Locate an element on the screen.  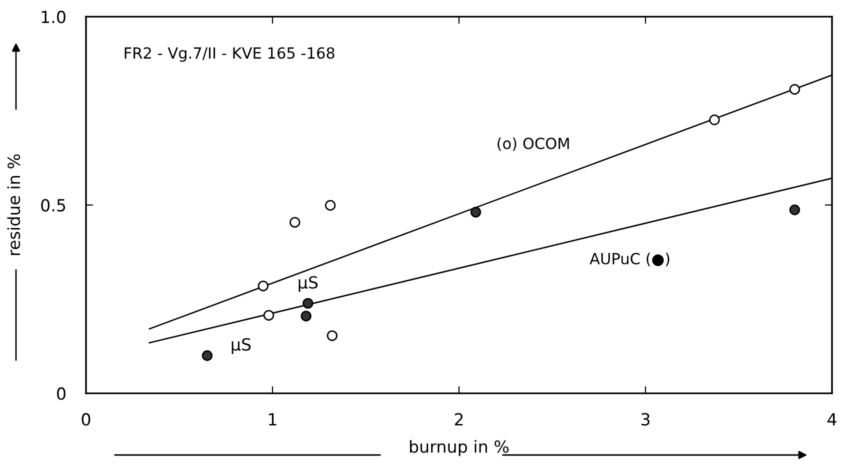
x-tick-label: 1 is located at coordinates (272, 419).